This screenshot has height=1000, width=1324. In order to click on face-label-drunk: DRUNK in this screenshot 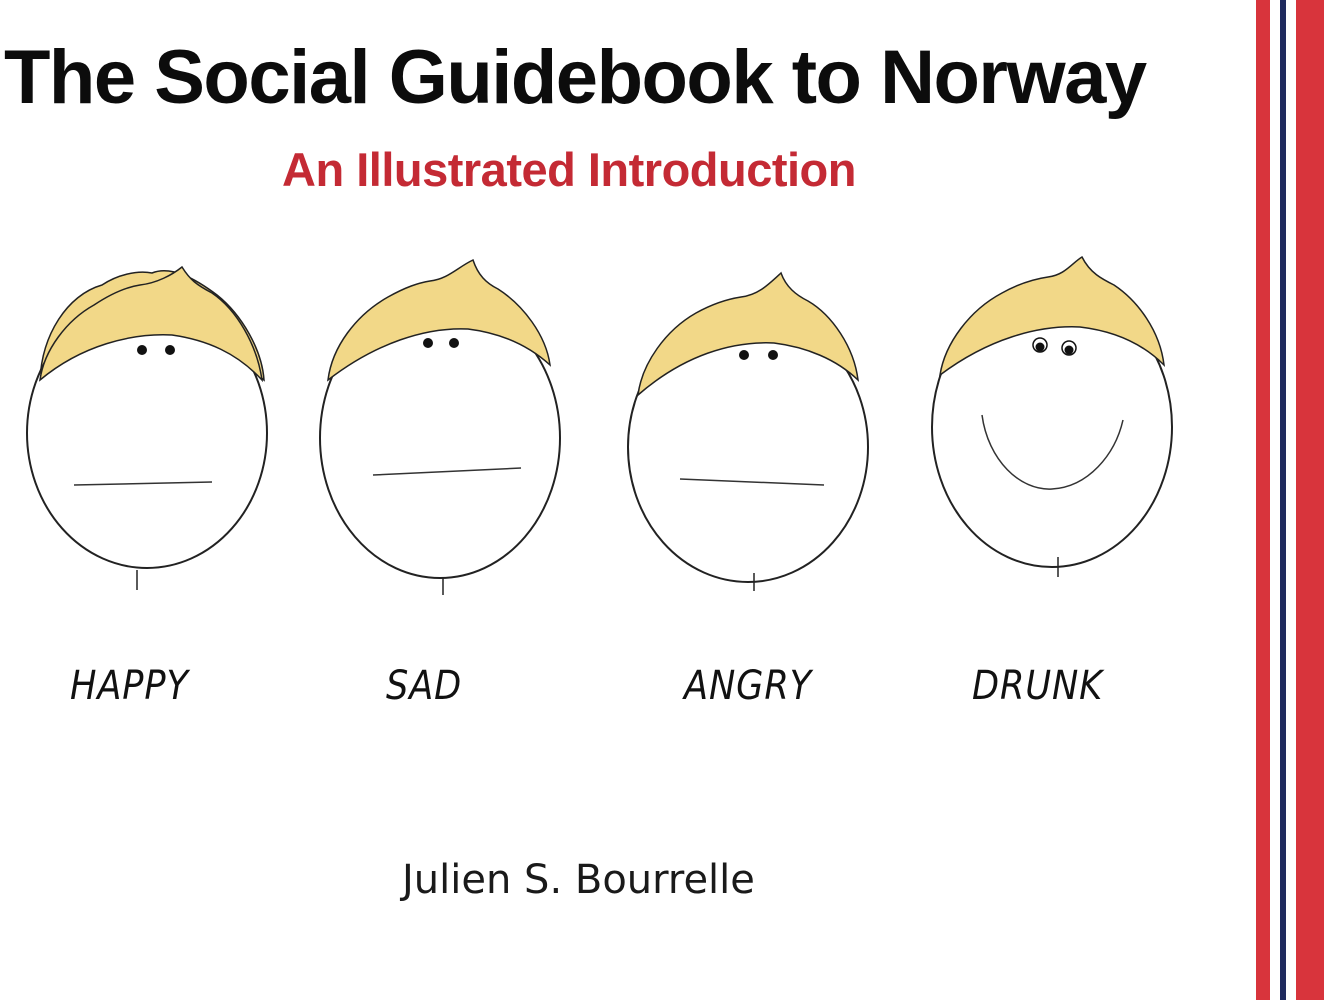, I will do `click(1038, 686)`.